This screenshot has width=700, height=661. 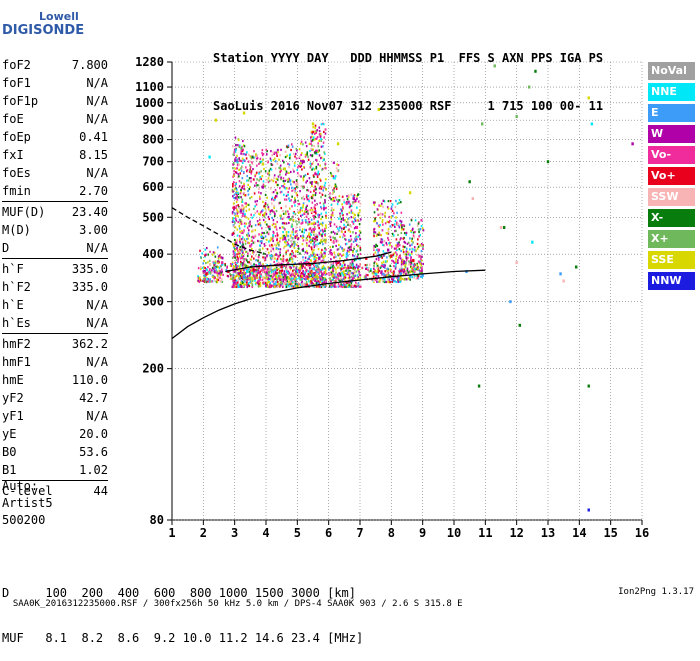 I want to click on param-row: foF1p N/A, so click(x=55, y=101).